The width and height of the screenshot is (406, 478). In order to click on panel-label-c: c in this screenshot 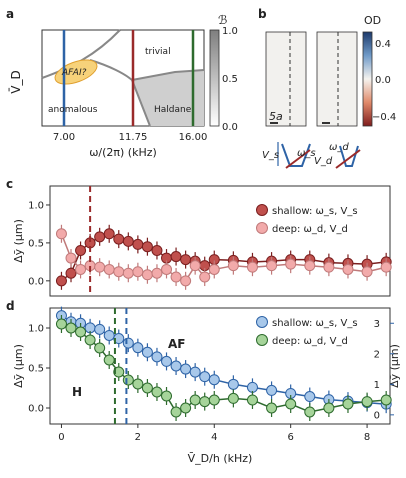, I will do `click(9, 184)`.